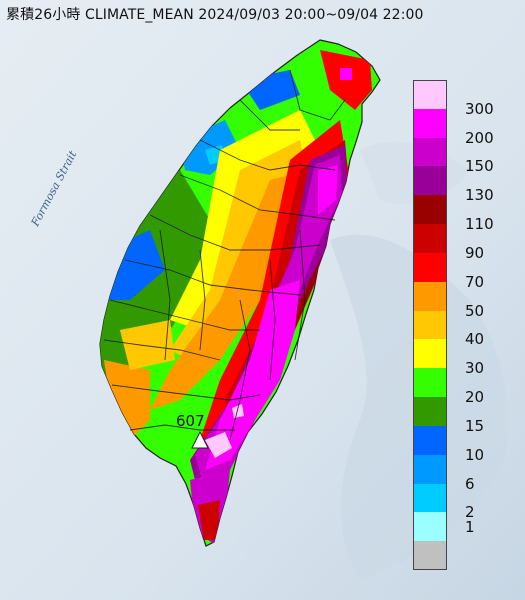  What do you see at coordinates (238, 411) in the screenshot?
I see `rain-zone-300-b` at bounding box center [238, 411].